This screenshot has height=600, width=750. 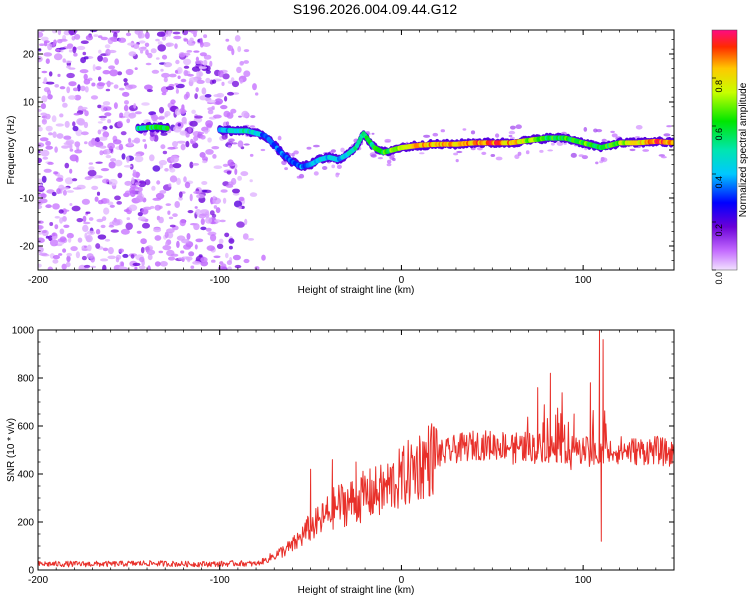 What do you see at coordinates (356, 590) in the screenshot?
I see `snr-x-axis-label: Height of straight line (km)` at bounding box center [356, 590].